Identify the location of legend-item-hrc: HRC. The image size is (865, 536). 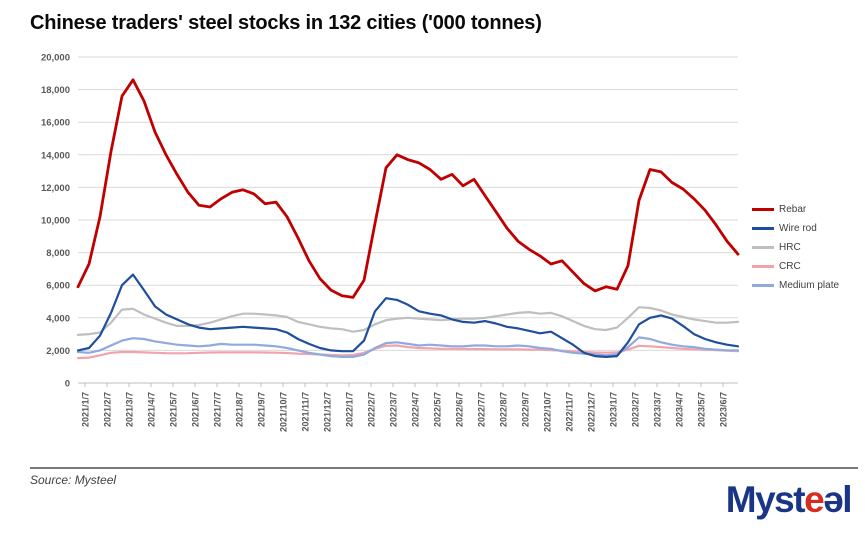
(808, 247).